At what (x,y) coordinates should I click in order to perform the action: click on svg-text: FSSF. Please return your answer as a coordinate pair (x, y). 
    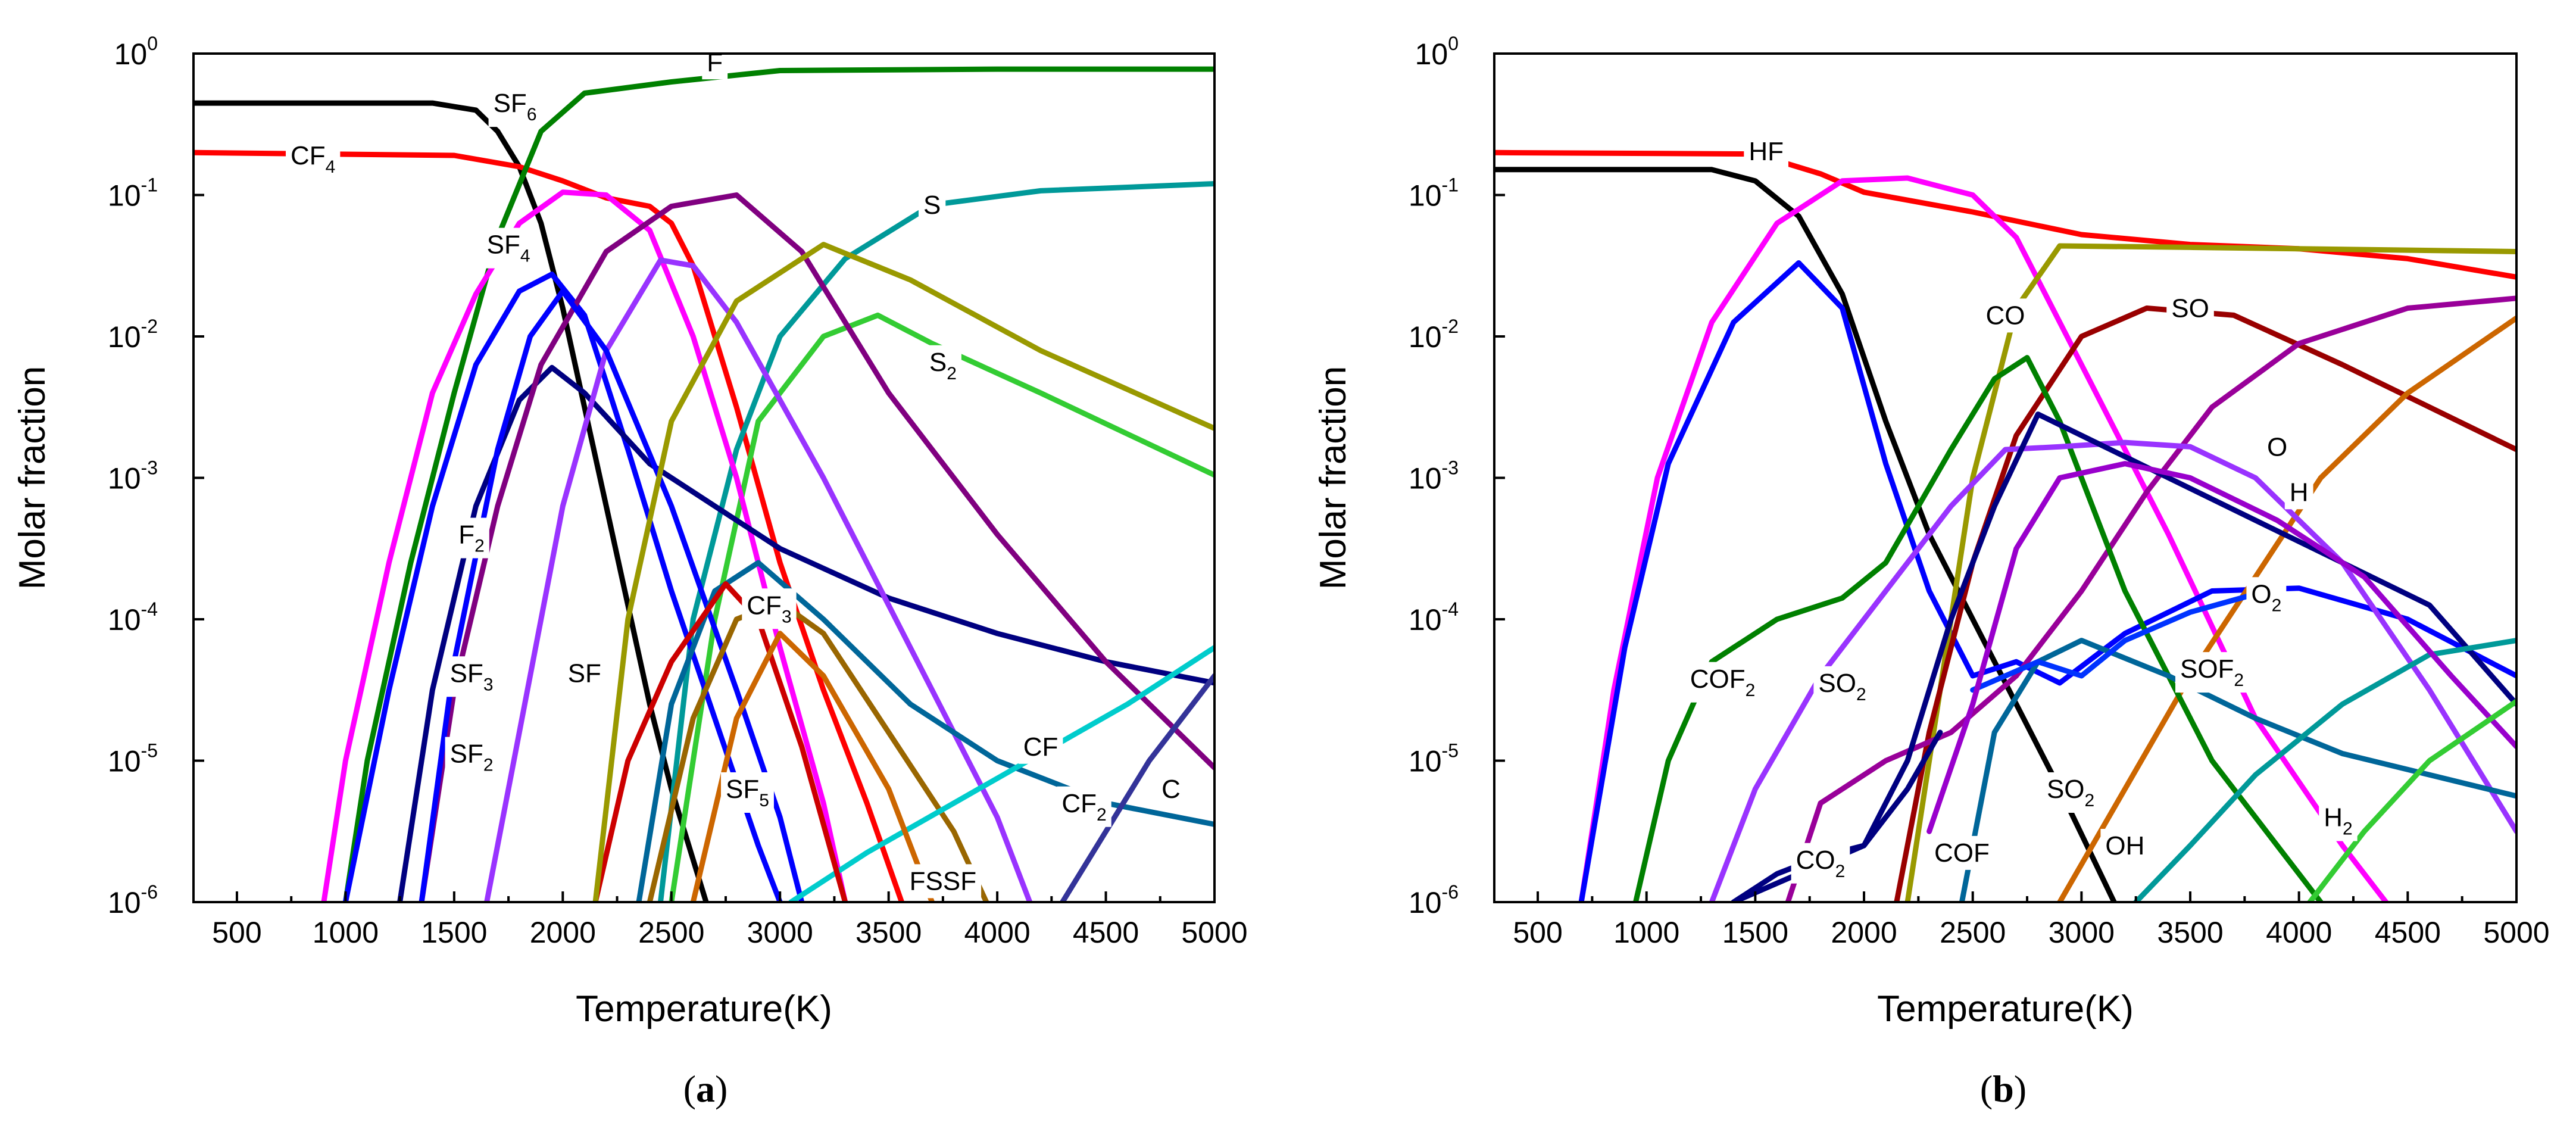
    Looking at the image, I should click on (943, 881).